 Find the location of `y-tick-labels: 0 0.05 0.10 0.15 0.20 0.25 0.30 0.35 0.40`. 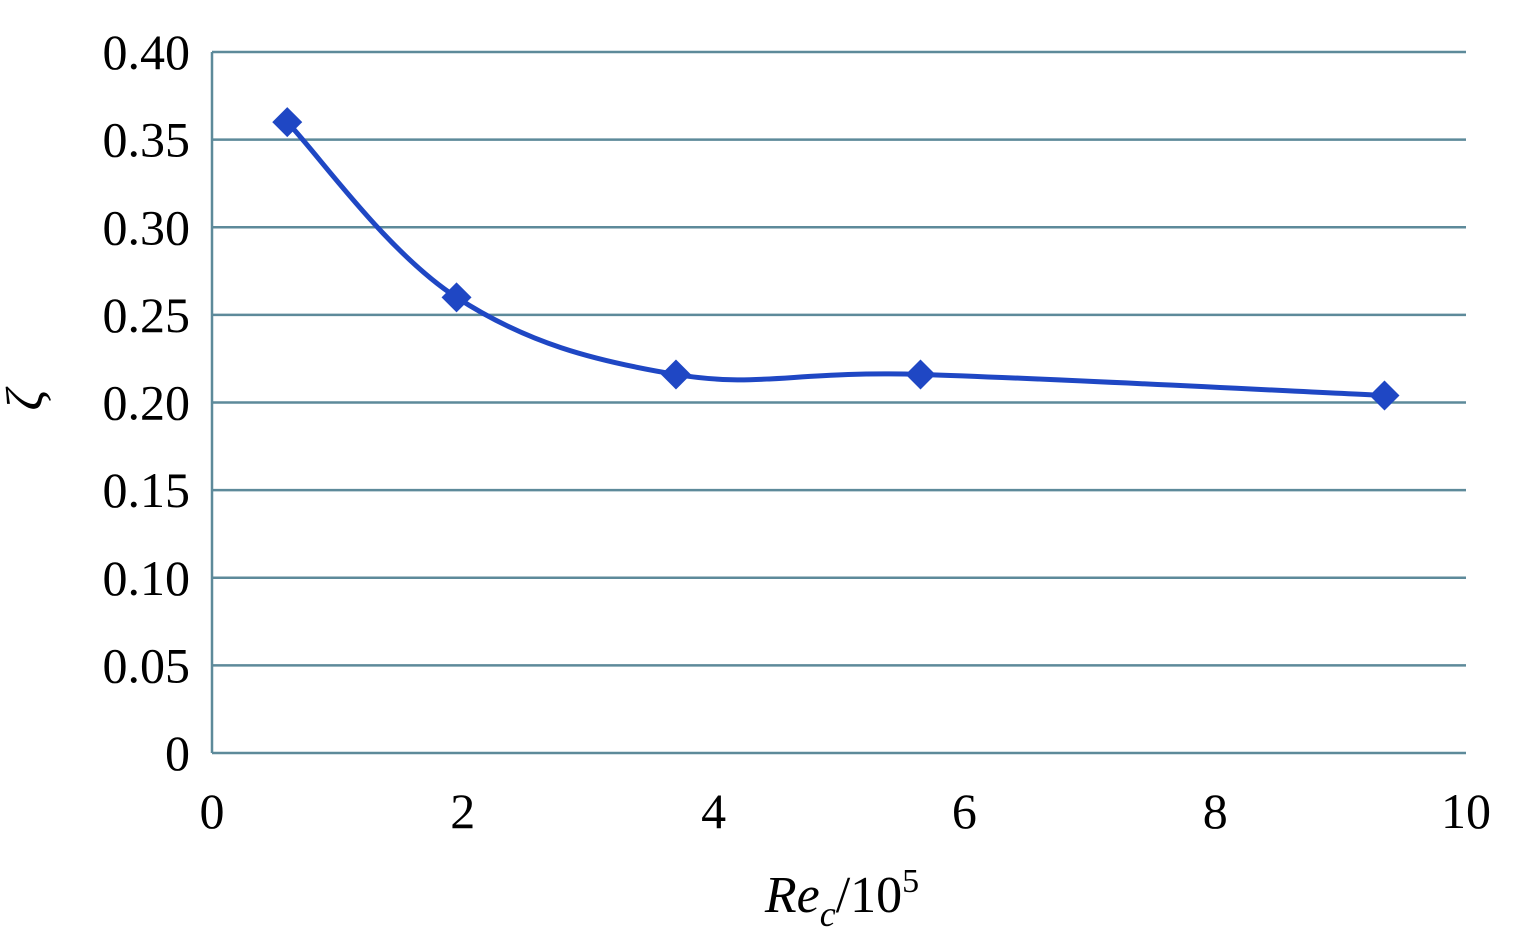

y-tick-labels: 0 0.05 0.10 0.15 0.20 0.25 0.30 0.35 0.40 is located at coordinates (147, 402).